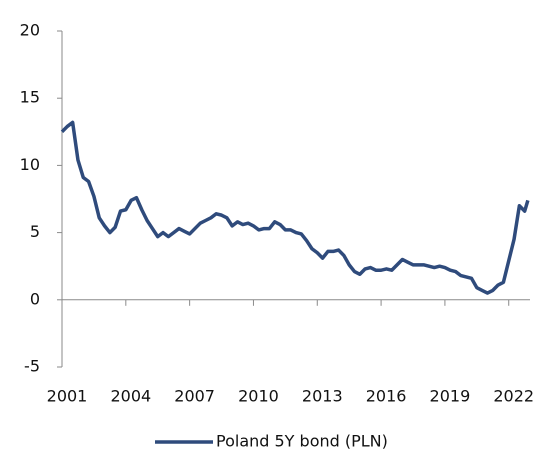  What do you see at coordinates (35, 231) in the screenshot?
I see `y-tick-label: 5` at bounding box center [35, 231].